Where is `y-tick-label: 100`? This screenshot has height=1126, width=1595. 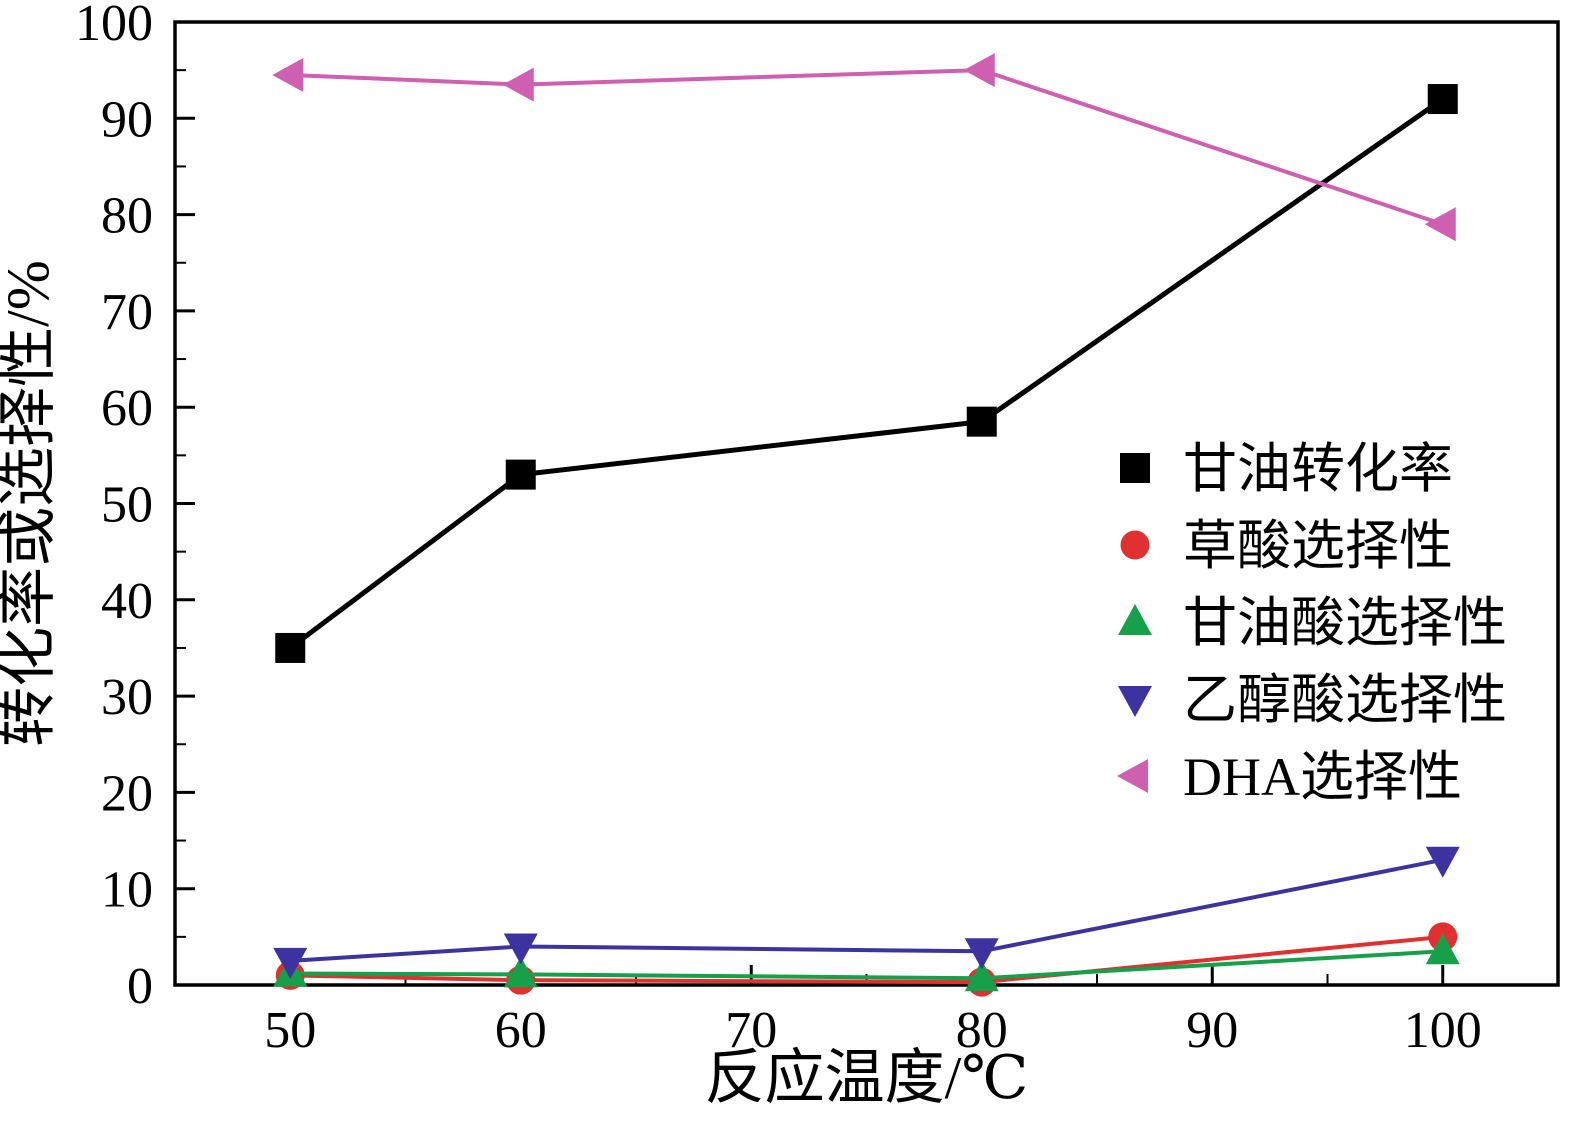 y-tick-label: 100 is located at coordinates (114, 26).